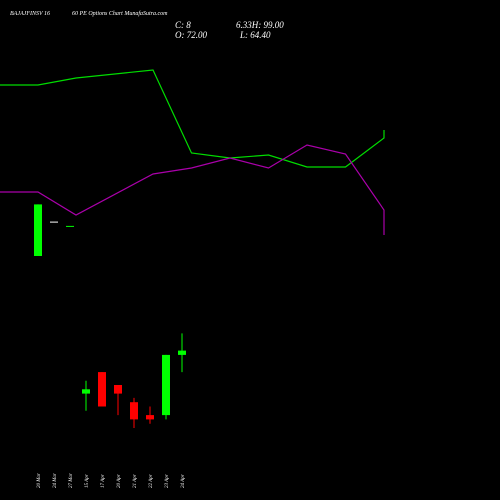 This screenshot has width=500, height=500. Describe the element at coordinates (191, 35) in the screenshot. I see `readout-open: O: 72.00` at that location.